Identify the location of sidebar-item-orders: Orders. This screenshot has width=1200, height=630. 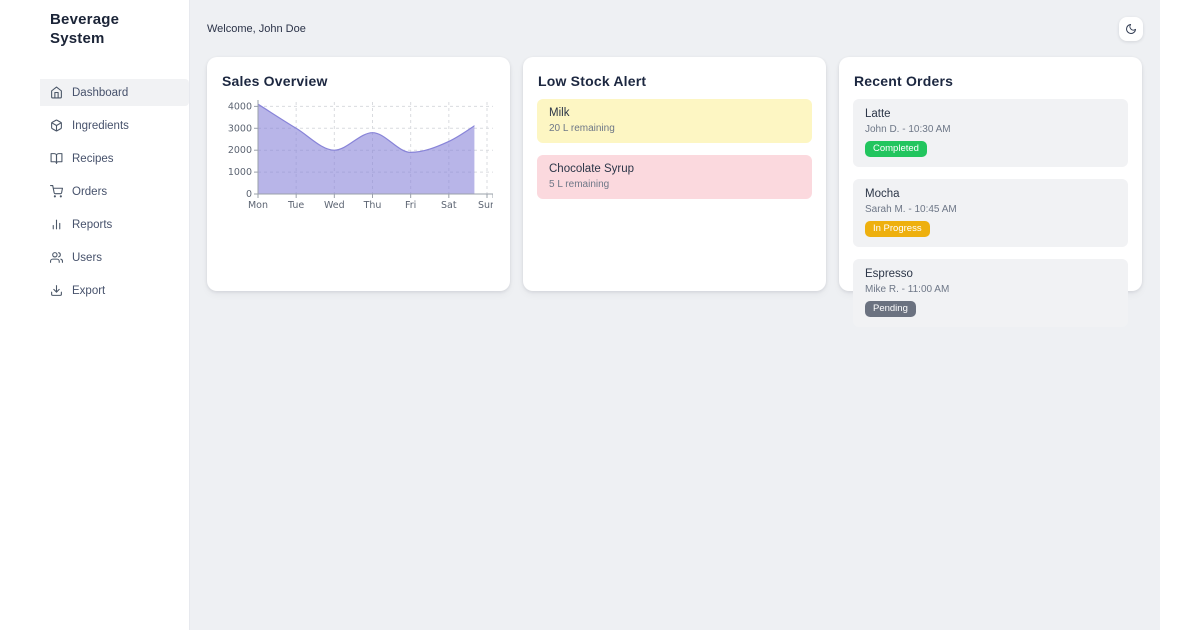
(114, 191).